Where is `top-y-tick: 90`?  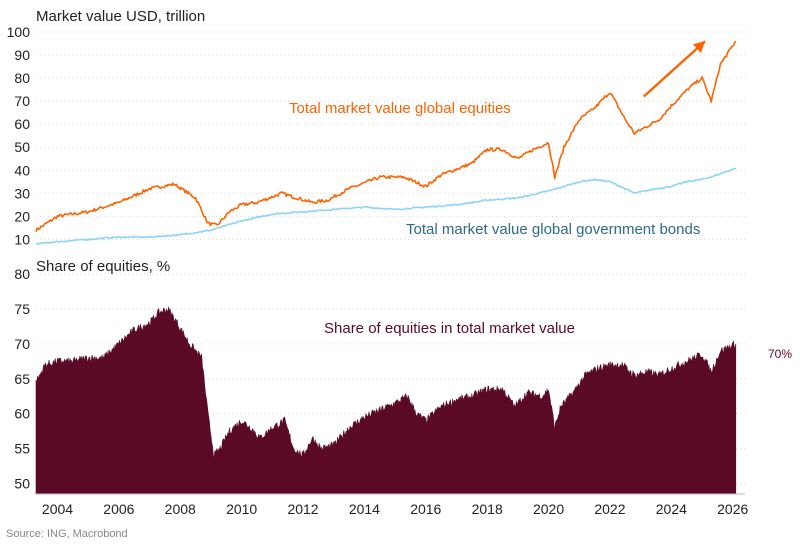 top-y-tick: 90 is located at coordinates (22, 55).